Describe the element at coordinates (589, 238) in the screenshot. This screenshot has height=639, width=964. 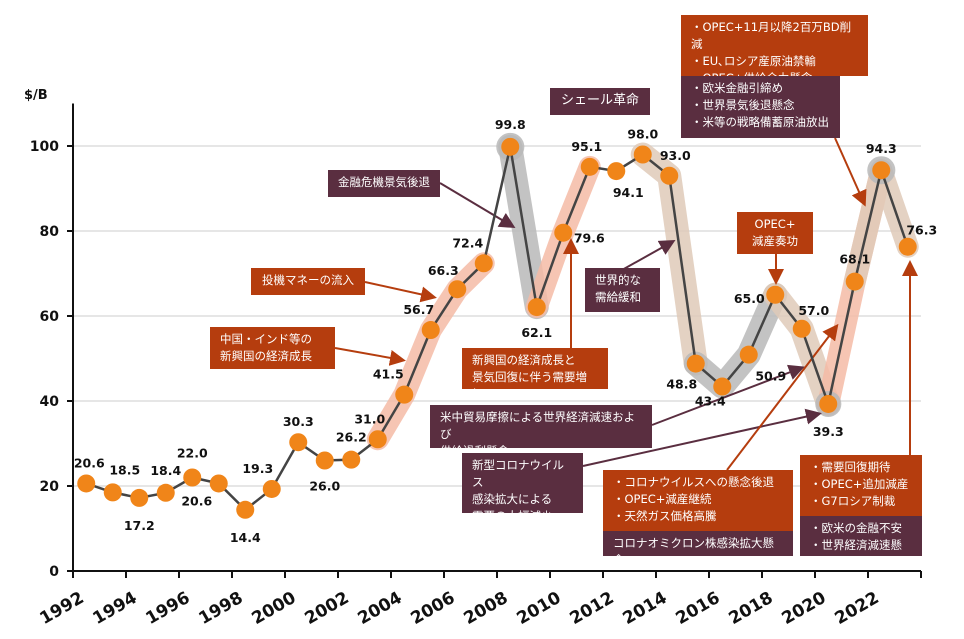
I see `data-label: 79.6` at that location.